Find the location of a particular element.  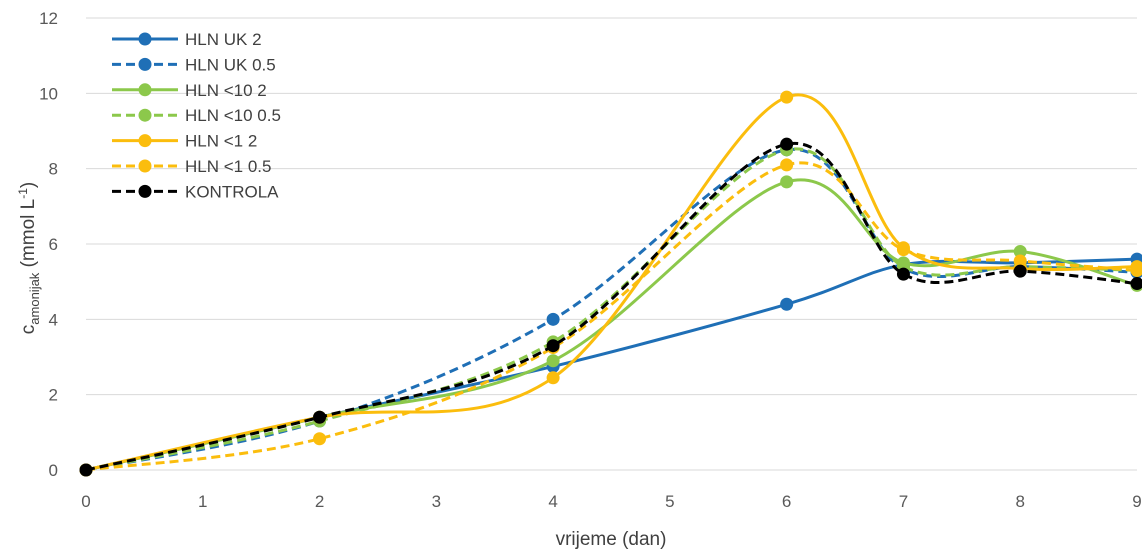

legend-item: HLN <10 0.5 is located at coordinates (196, 115).